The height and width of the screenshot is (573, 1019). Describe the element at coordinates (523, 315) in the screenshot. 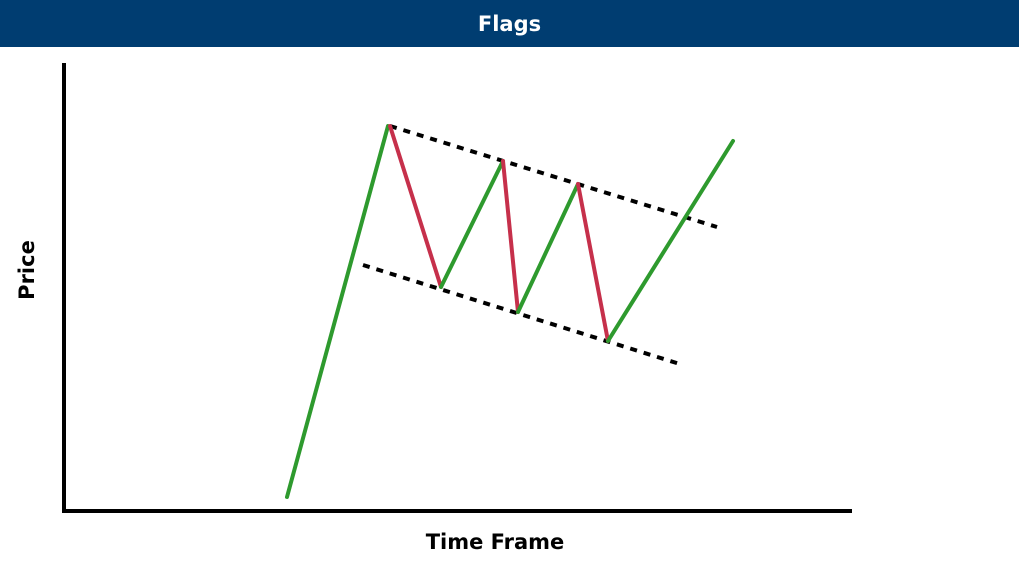

I see `lower-trendline` at that location.